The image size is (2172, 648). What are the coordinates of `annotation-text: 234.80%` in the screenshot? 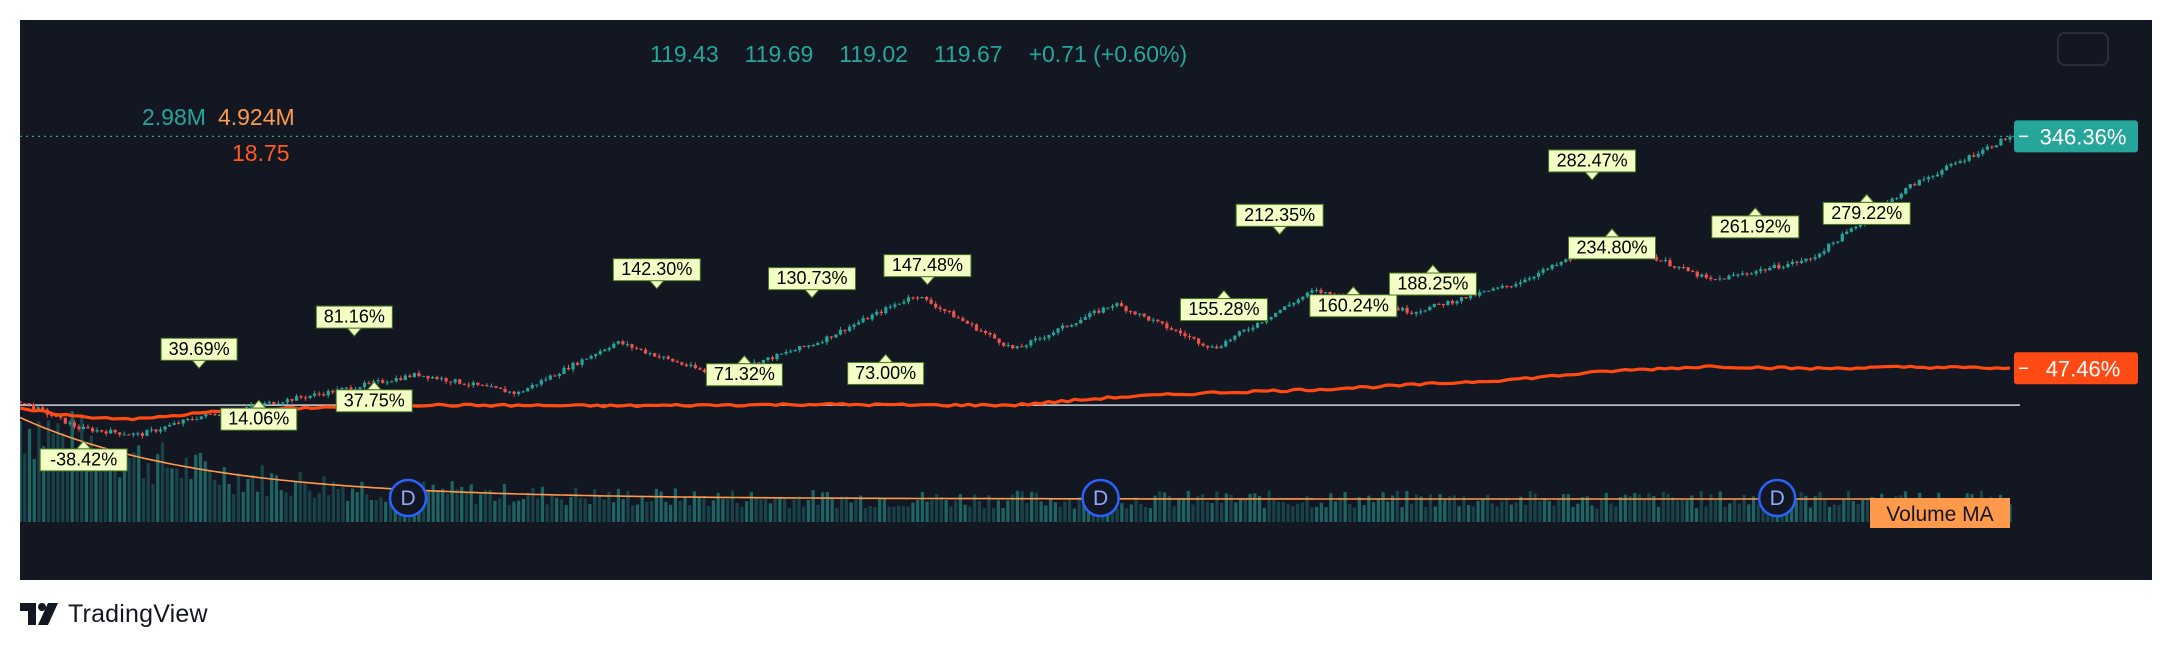 It's located at (1611, 247).